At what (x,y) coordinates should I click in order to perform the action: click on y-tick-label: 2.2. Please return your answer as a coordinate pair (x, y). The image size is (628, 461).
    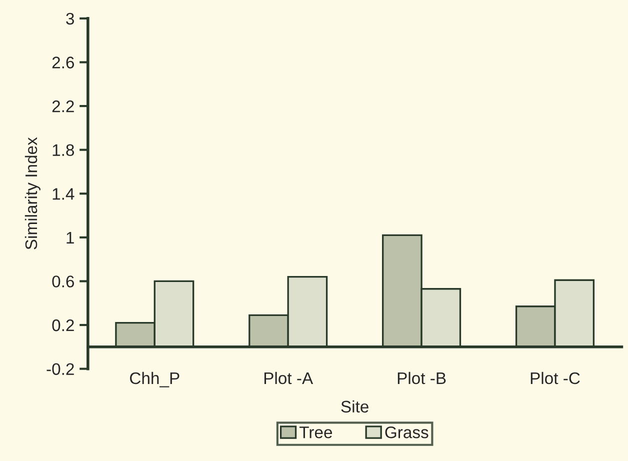
    Looking at the image, I should click on (63, 106).